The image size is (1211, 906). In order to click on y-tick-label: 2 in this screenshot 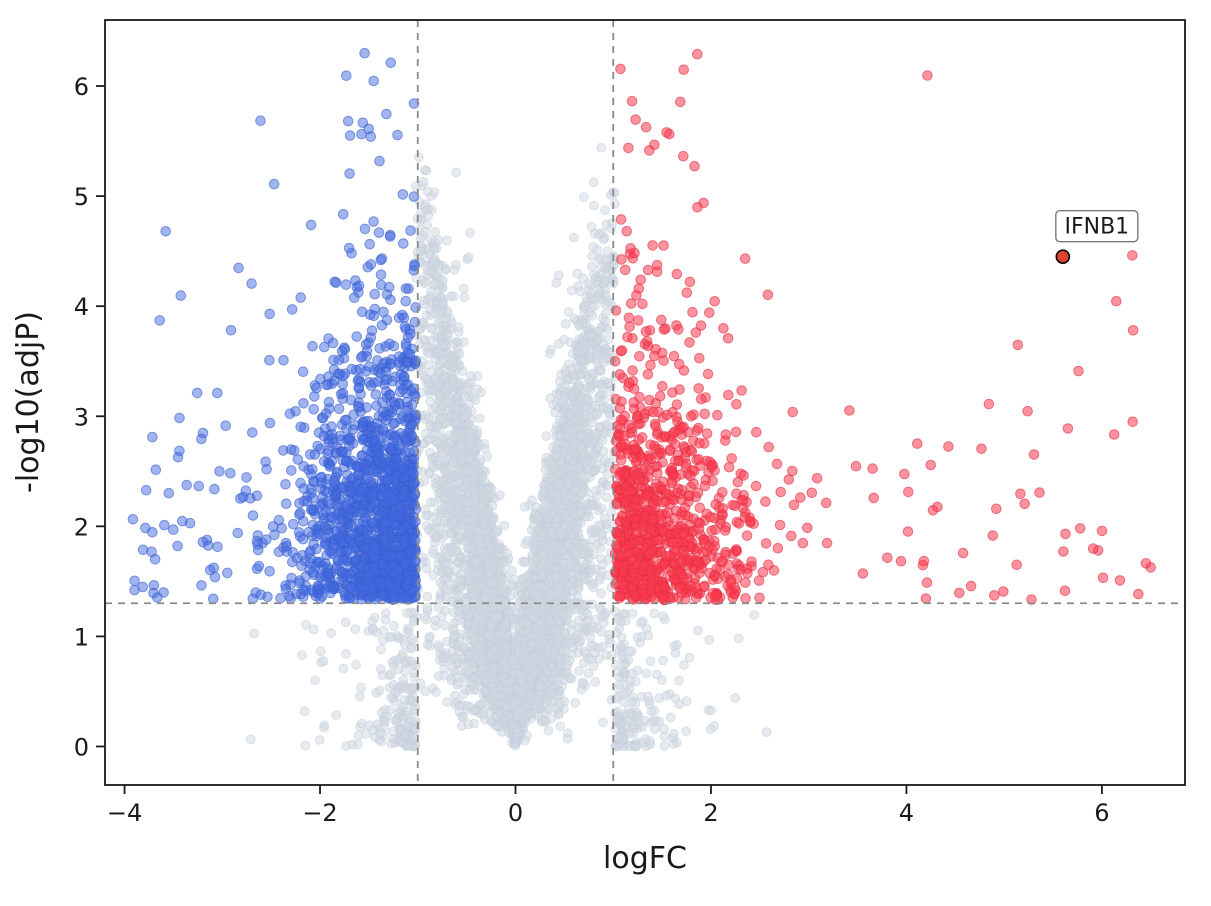, I will do `click(81, 527)`.